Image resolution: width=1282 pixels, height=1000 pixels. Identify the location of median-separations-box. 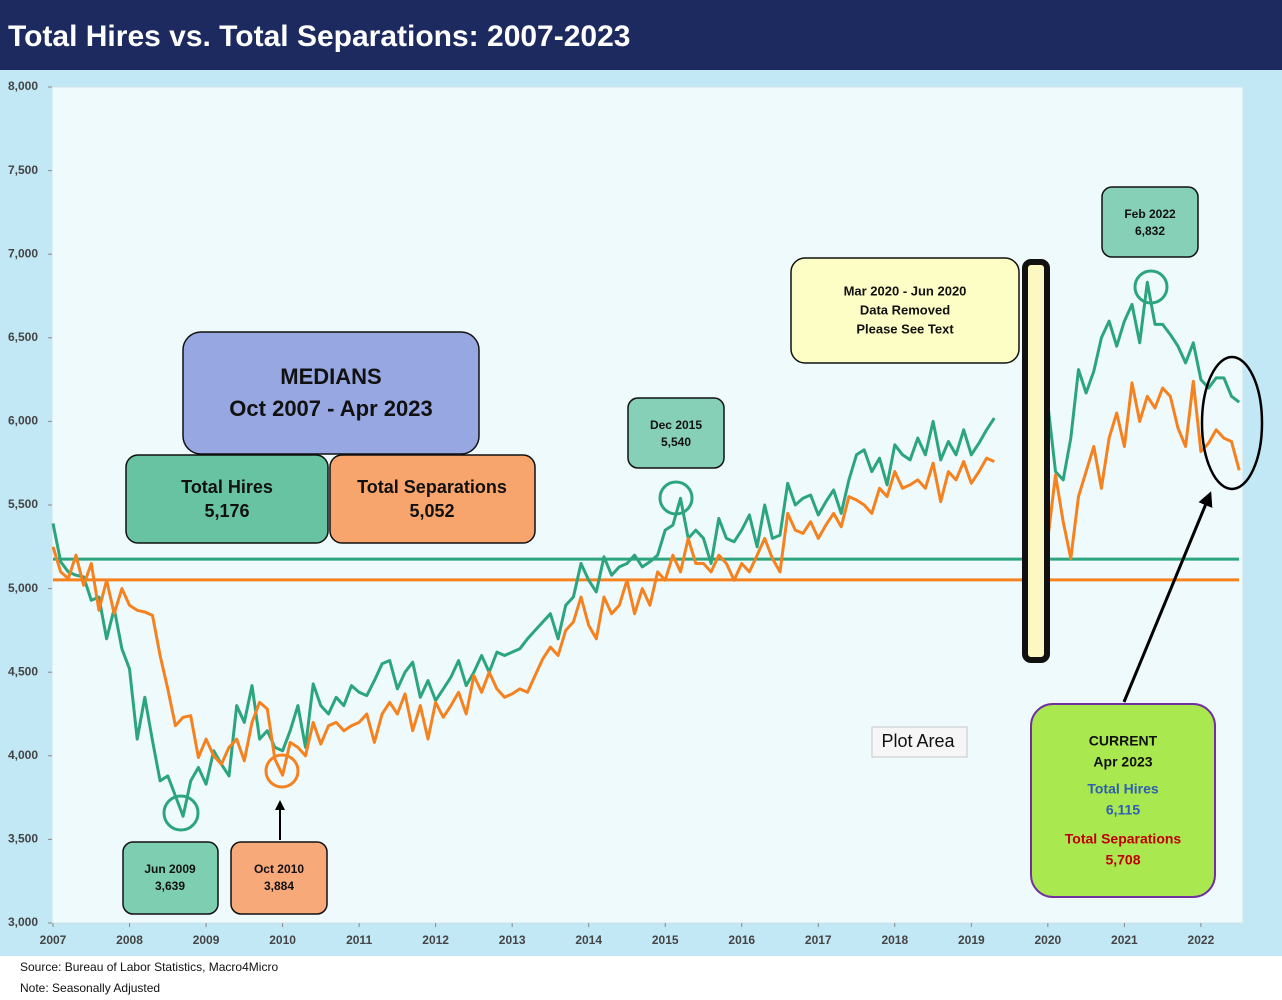
(432, 499).